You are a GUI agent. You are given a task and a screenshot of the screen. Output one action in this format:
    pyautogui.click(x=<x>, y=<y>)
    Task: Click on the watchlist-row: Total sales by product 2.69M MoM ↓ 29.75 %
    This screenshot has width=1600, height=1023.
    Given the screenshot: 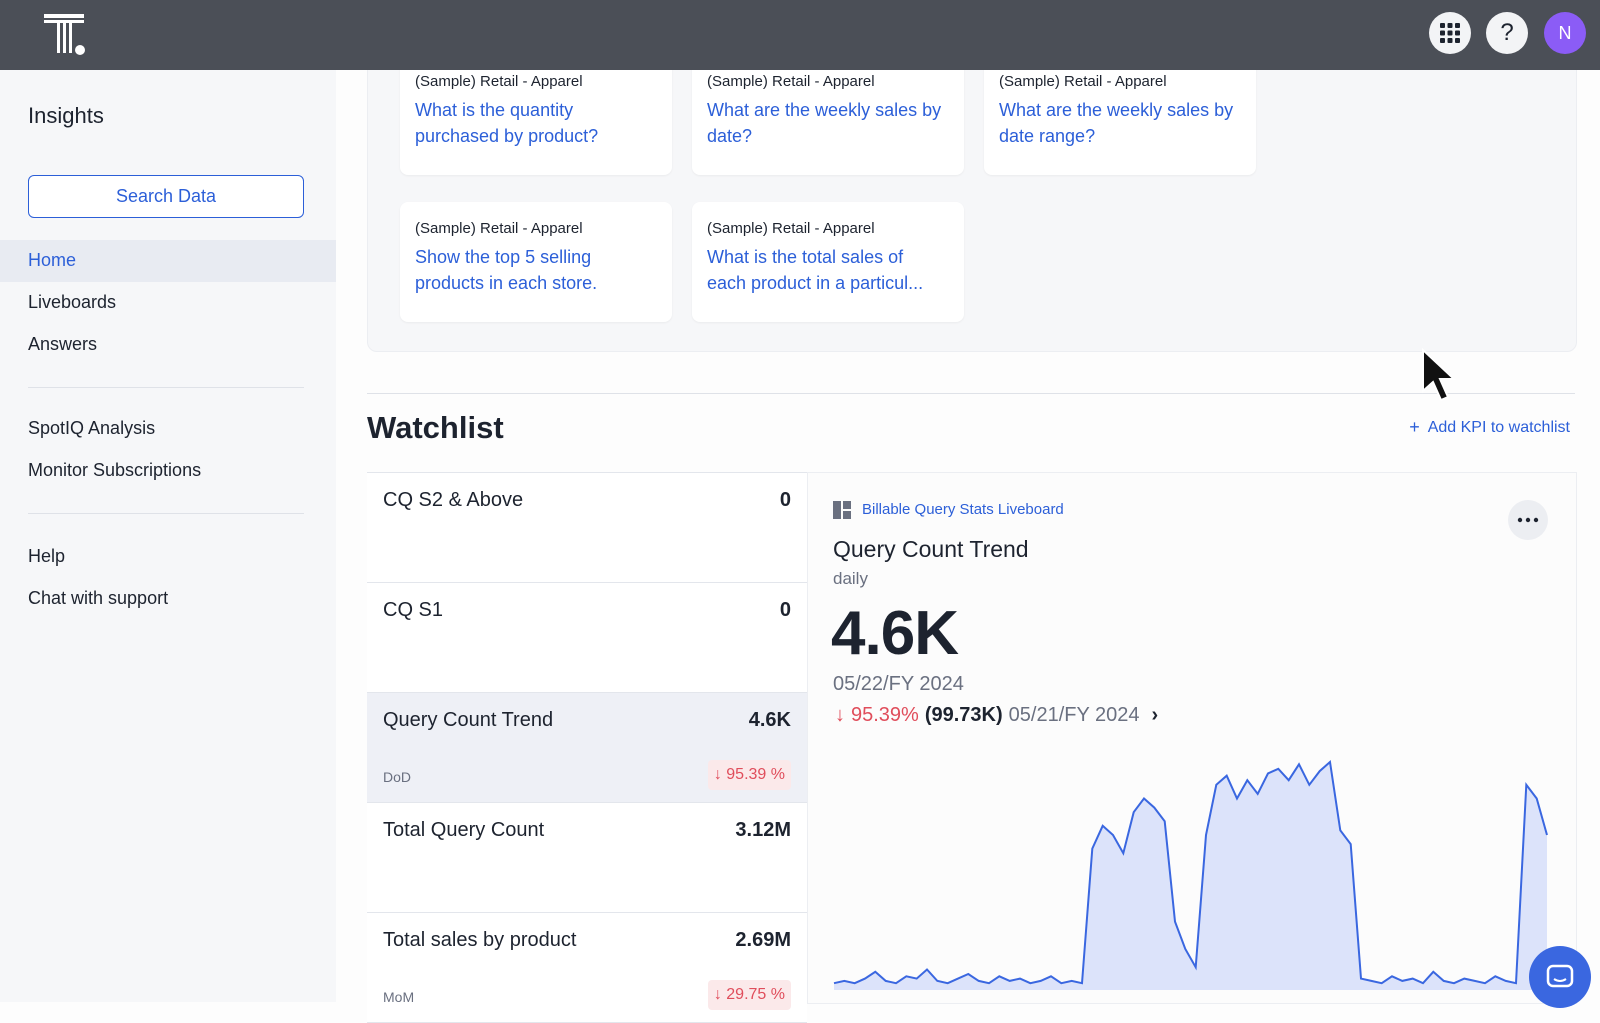 What is the action you would take?
    pyautogui.click(x=587, y=968)
    